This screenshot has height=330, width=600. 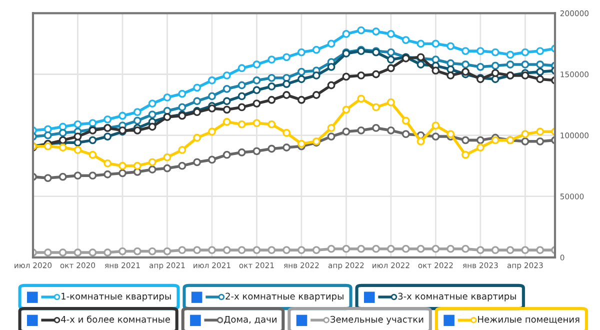 I want to click on legend-label: 1-комнатные квартиры, so click(x=116, y=297).